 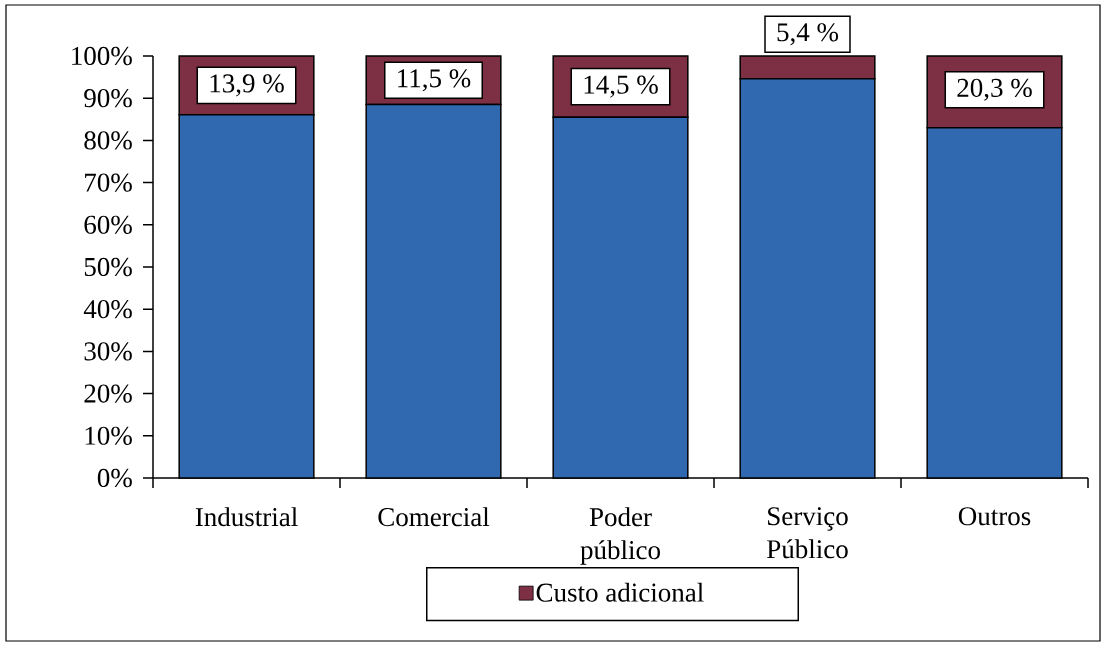 What do you see at coordinates (621, 86) in the screenshot?
I see `data-label: 14,5 %` at bounding box center [621, 86].